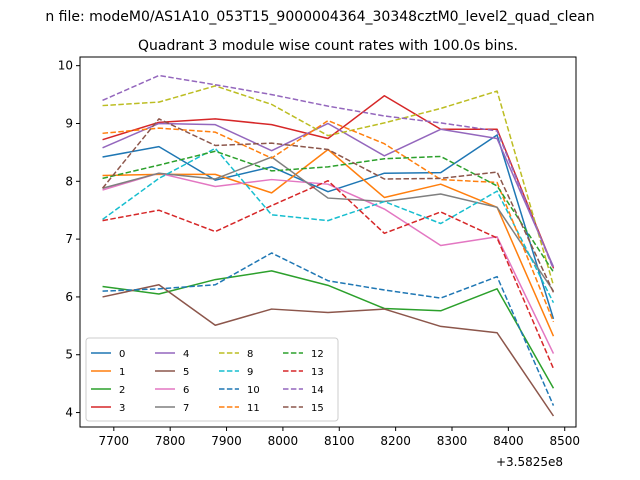 The image size is (640, 480). Describe the element at coordinates (226, 441) in the screenshot. I see `x-tick-label: 7900` at that location.